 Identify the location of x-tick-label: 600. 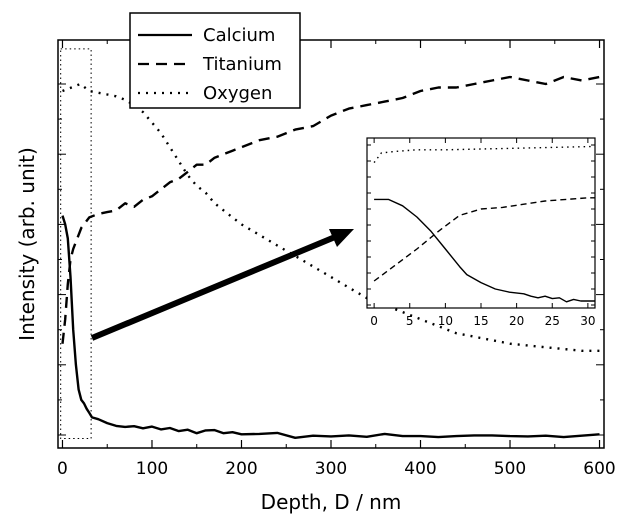
(599, 469).